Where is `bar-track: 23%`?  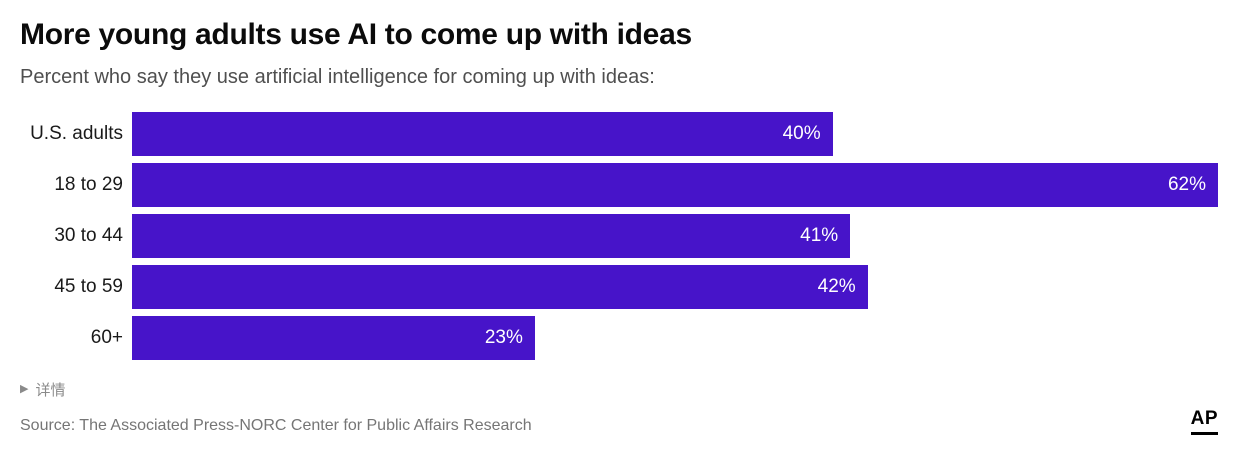 bar-track: 23% is located at coordinates (675, 338).